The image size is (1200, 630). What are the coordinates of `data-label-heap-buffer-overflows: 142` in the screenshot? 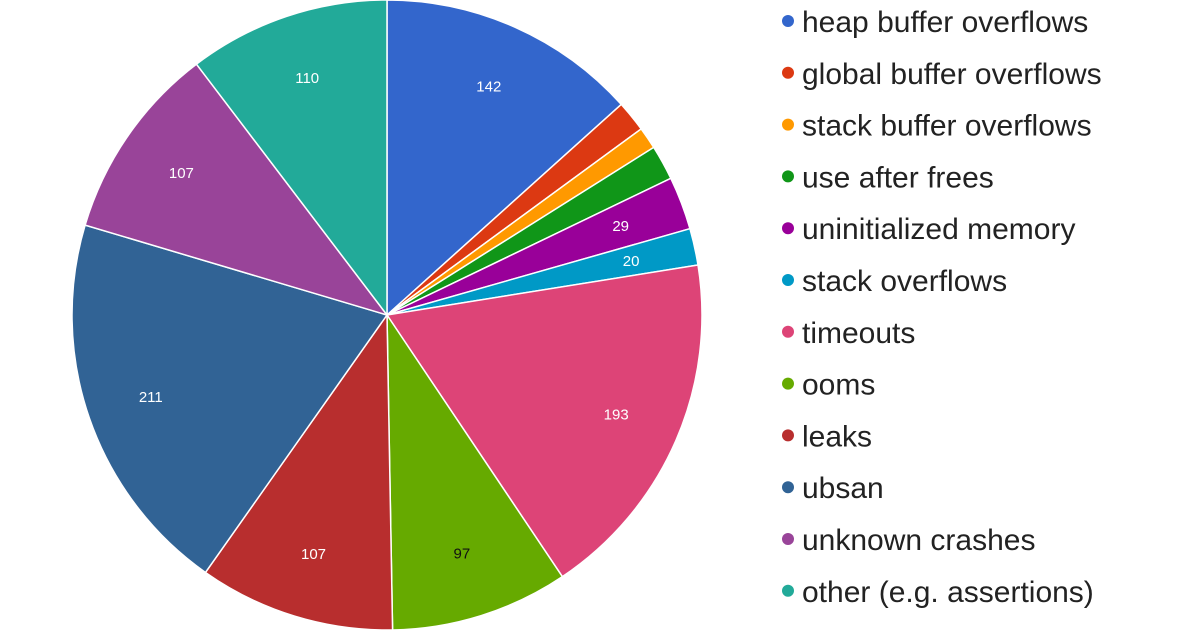 It's located at (488, 87).